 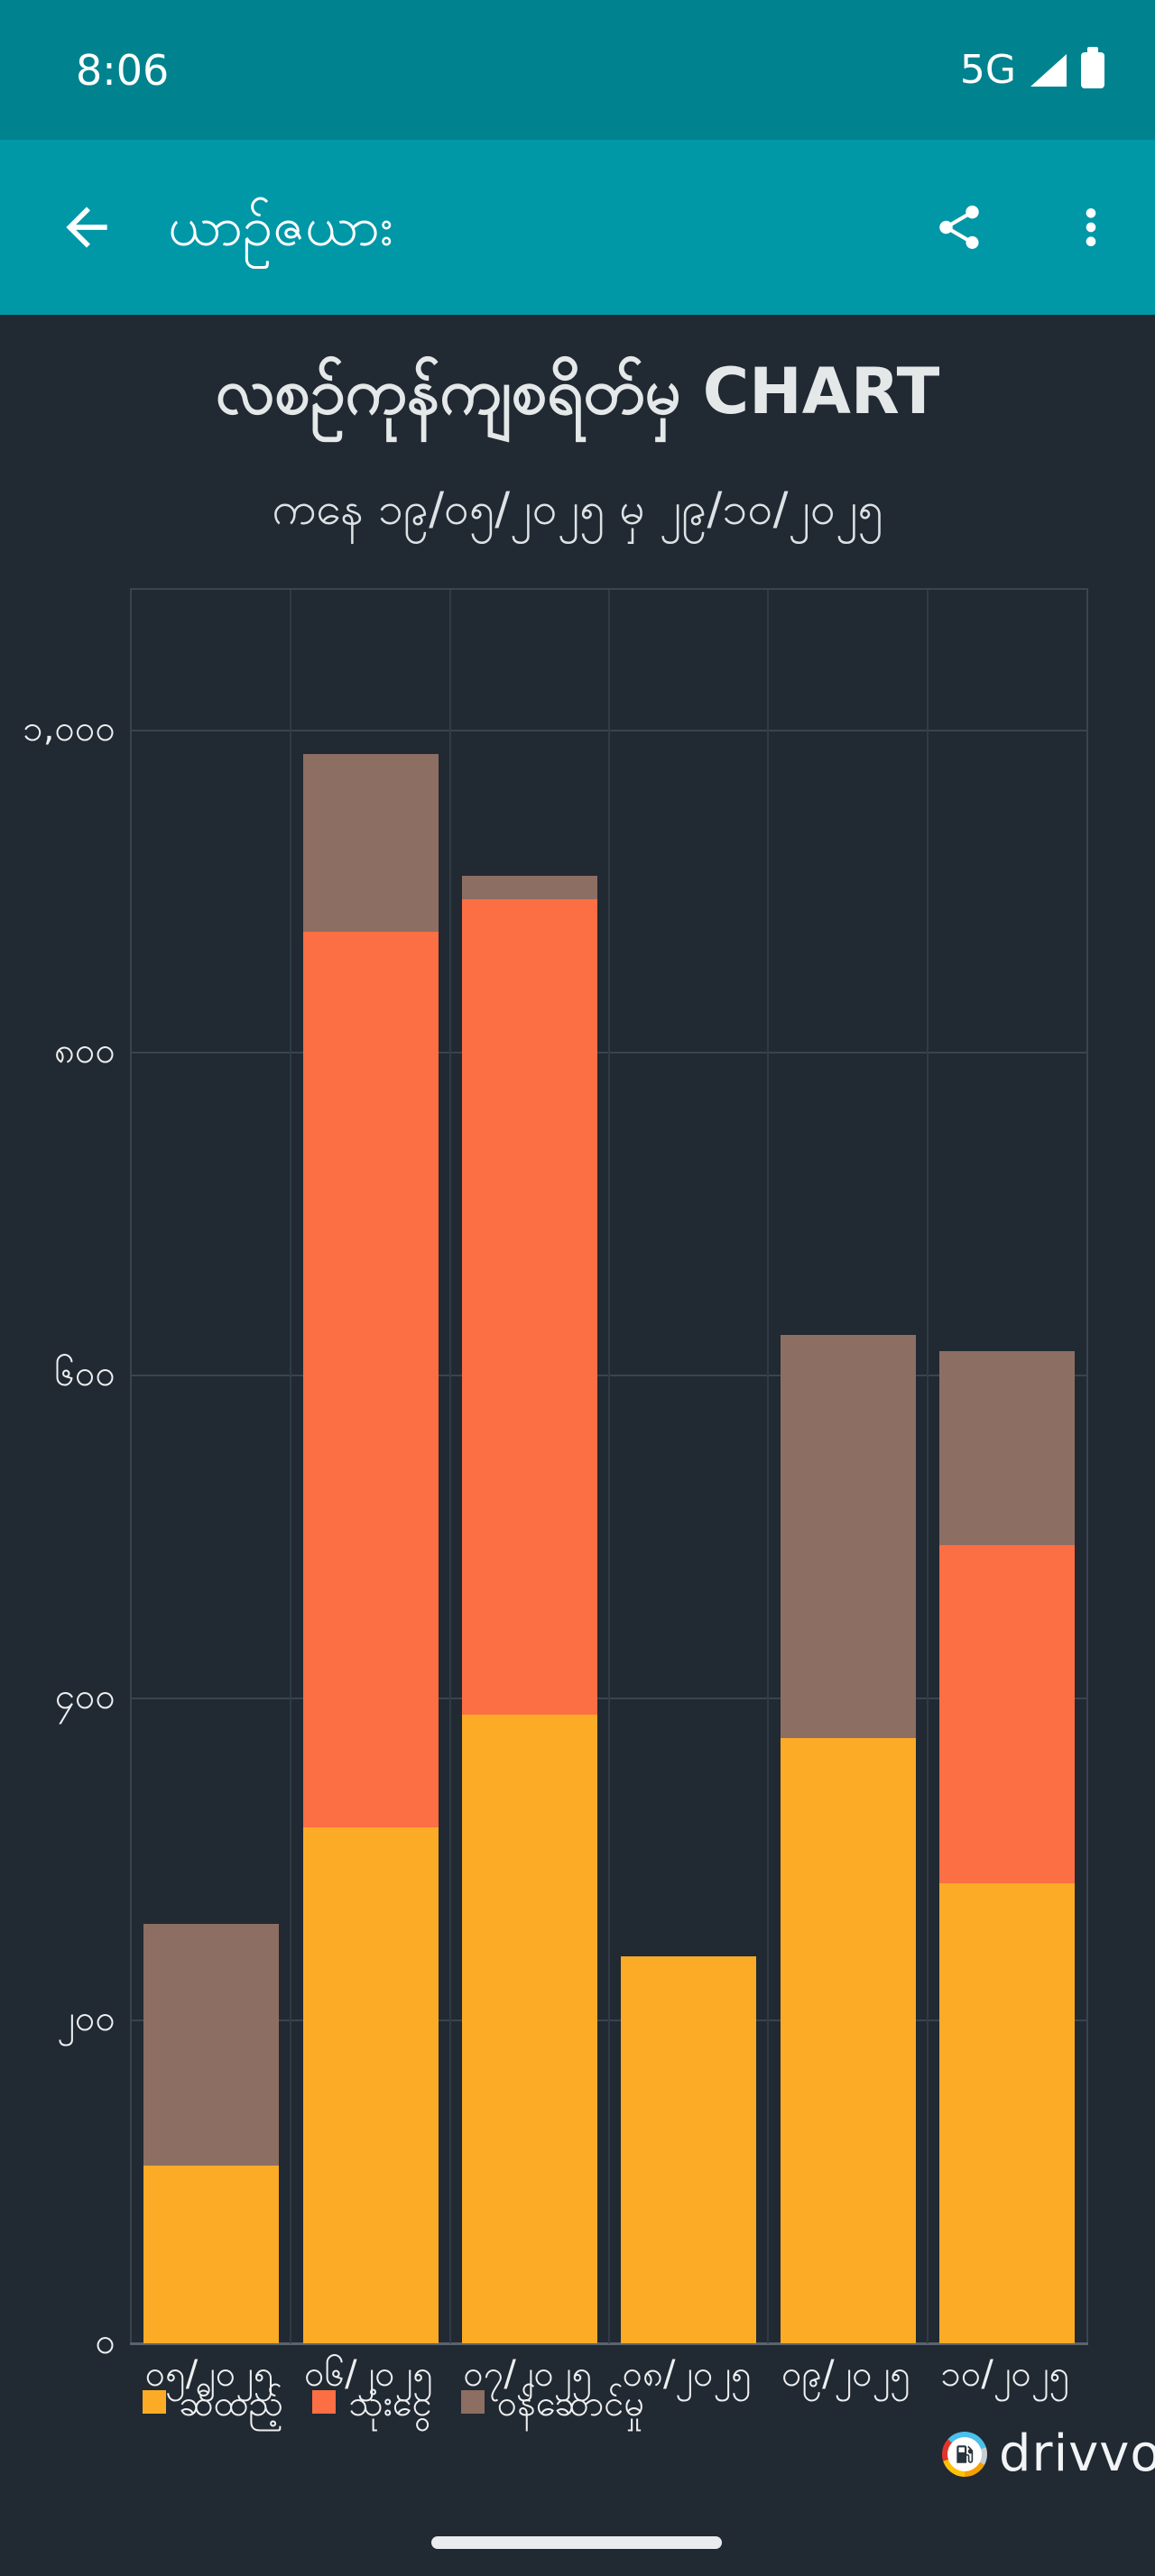 I want to click on page-title: ယာဉ်ဇယား, so click(x=281, y=227).